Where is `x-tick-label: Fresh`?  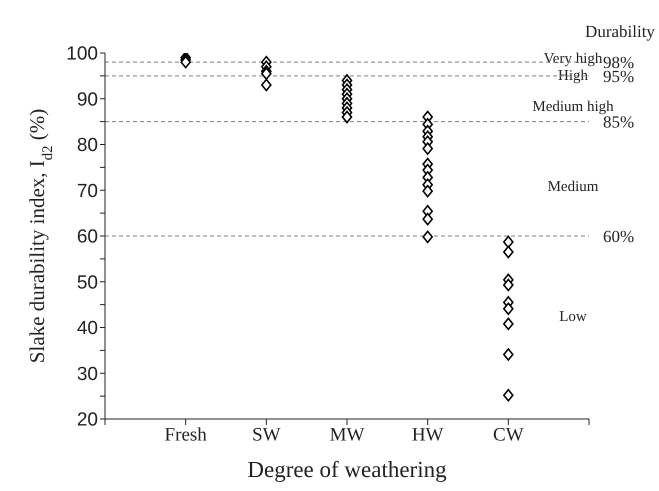
x-tick-label: Fresh is located at coordinates (186, 435).